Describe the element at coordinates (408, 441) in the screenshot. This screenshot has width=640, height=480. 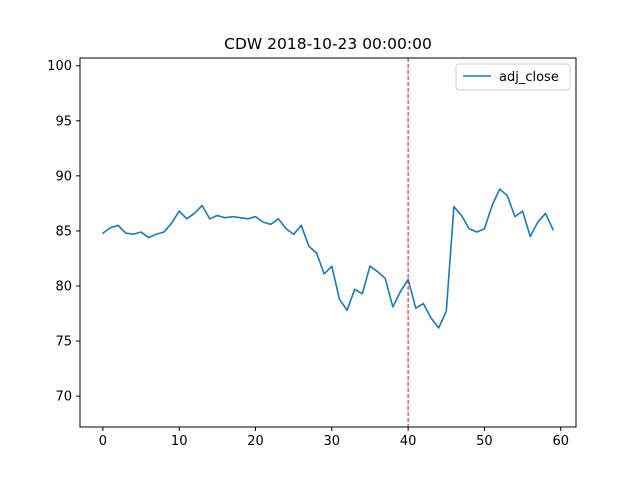
I see `x-tick-label: 40` at that location.